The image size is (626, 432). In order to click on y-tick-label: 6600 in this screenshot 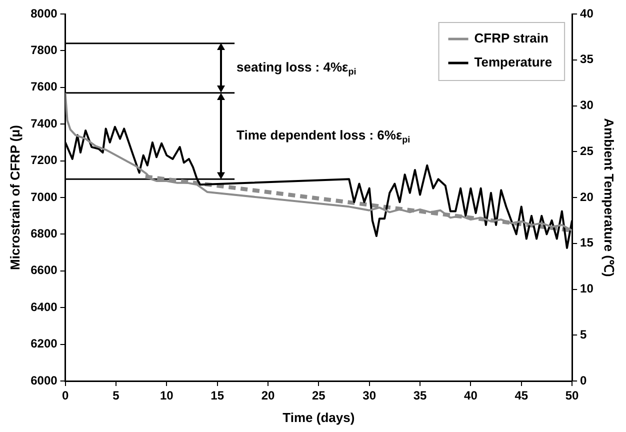, I will do `click(44, 270)`.